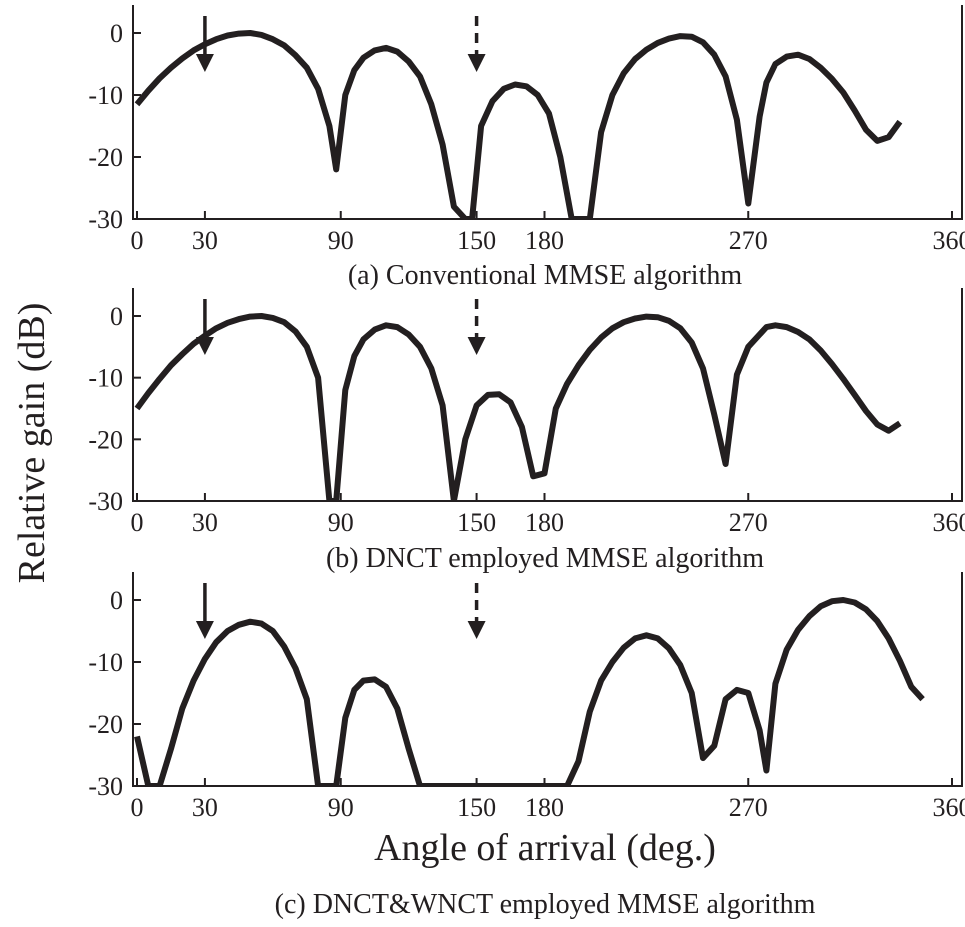  What do you see at coordinates (545, 904) in the screenshot?
I see `panel-caption: (c) DNCT&WNCT employed MMSE algorithm` at bounding box center [545, 904].